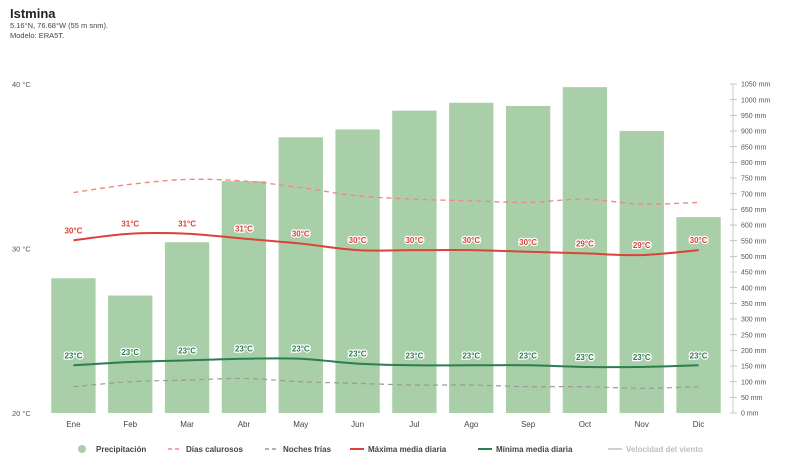 The image size is (785, 462). Describe the element at coordinates (73, 424) in the screenshot. I see `x-tick-label: Ene` at that location.